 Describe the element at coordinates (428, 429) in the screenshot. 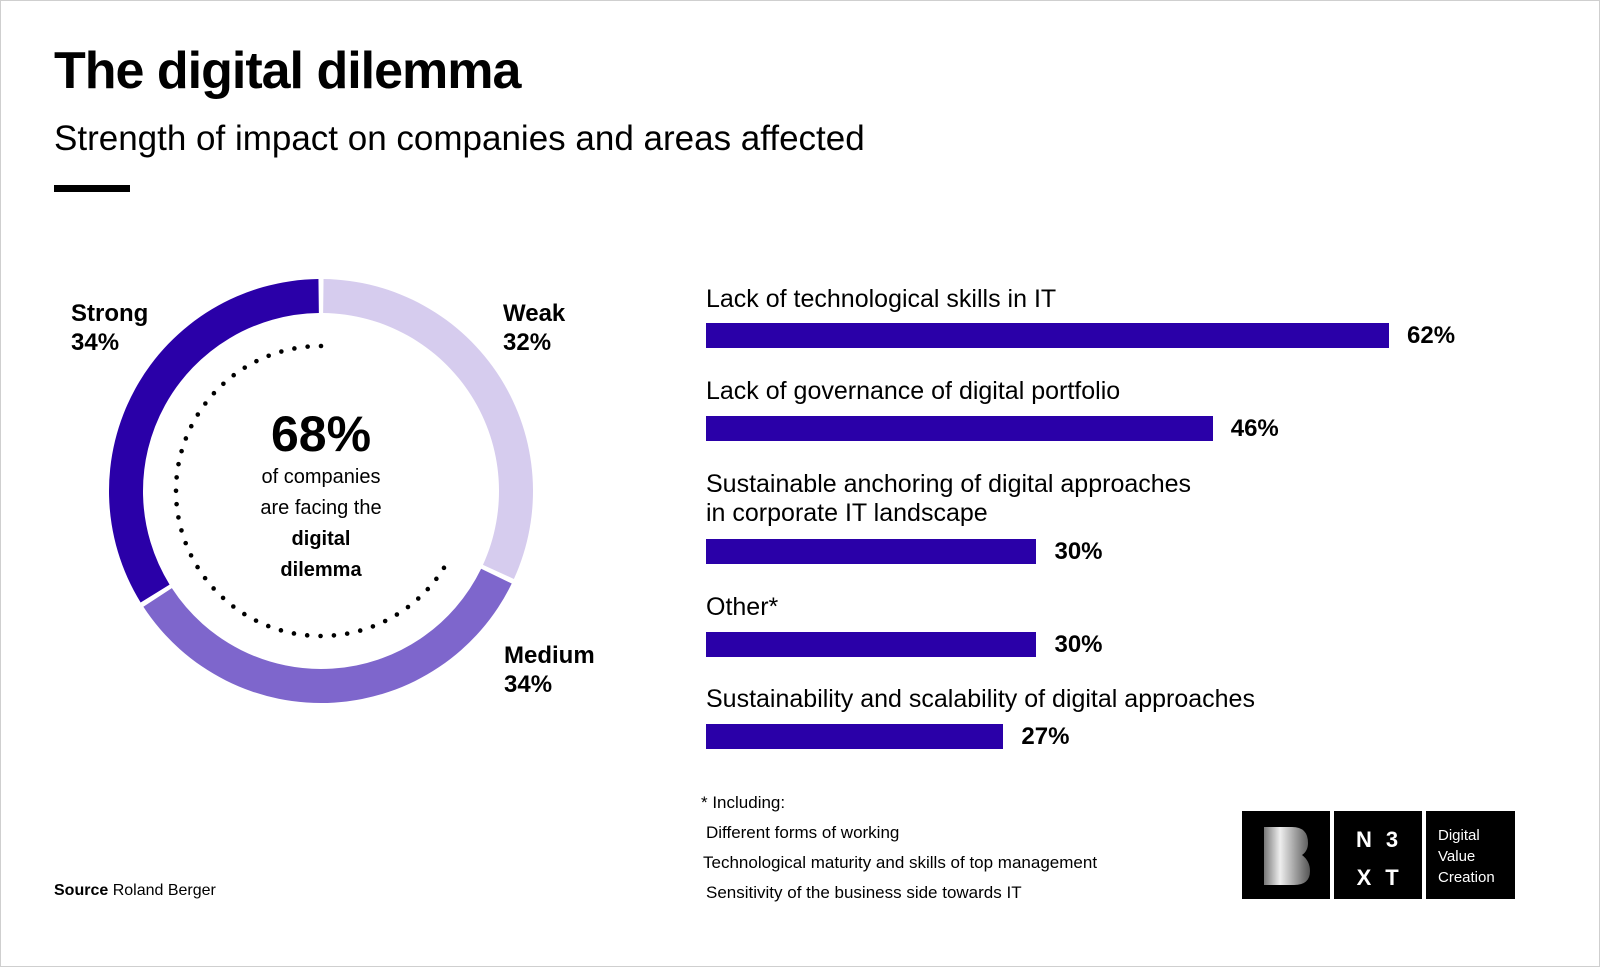

I see `donut-slice-weak` at that location.